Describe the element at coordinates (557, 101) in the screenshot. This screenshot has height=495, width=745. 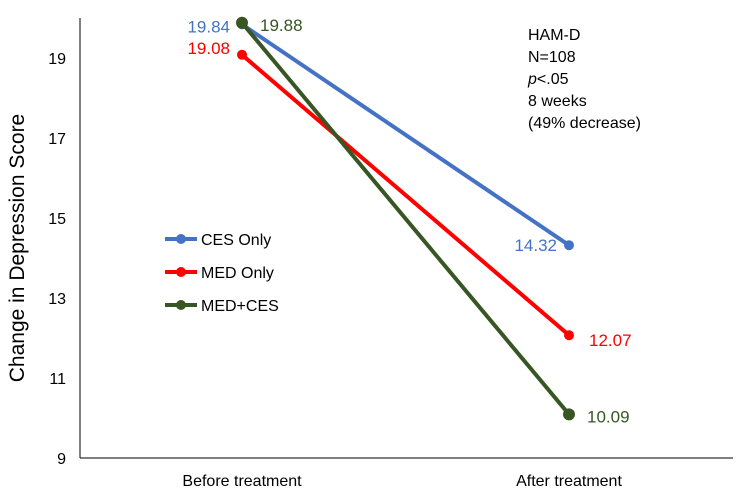
I see `annotation-line-weeks: 8 weeks` at that location.